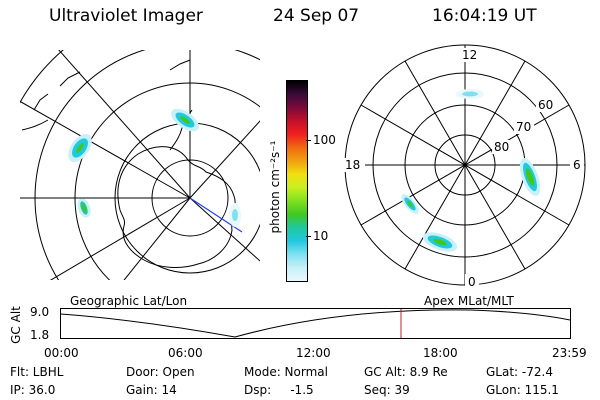 The width and height of the screenshot is (600, 400). Describe the element at coordinates (324, 140) in the screenshot. I see `colorbar-tick-label: 100` at that location.